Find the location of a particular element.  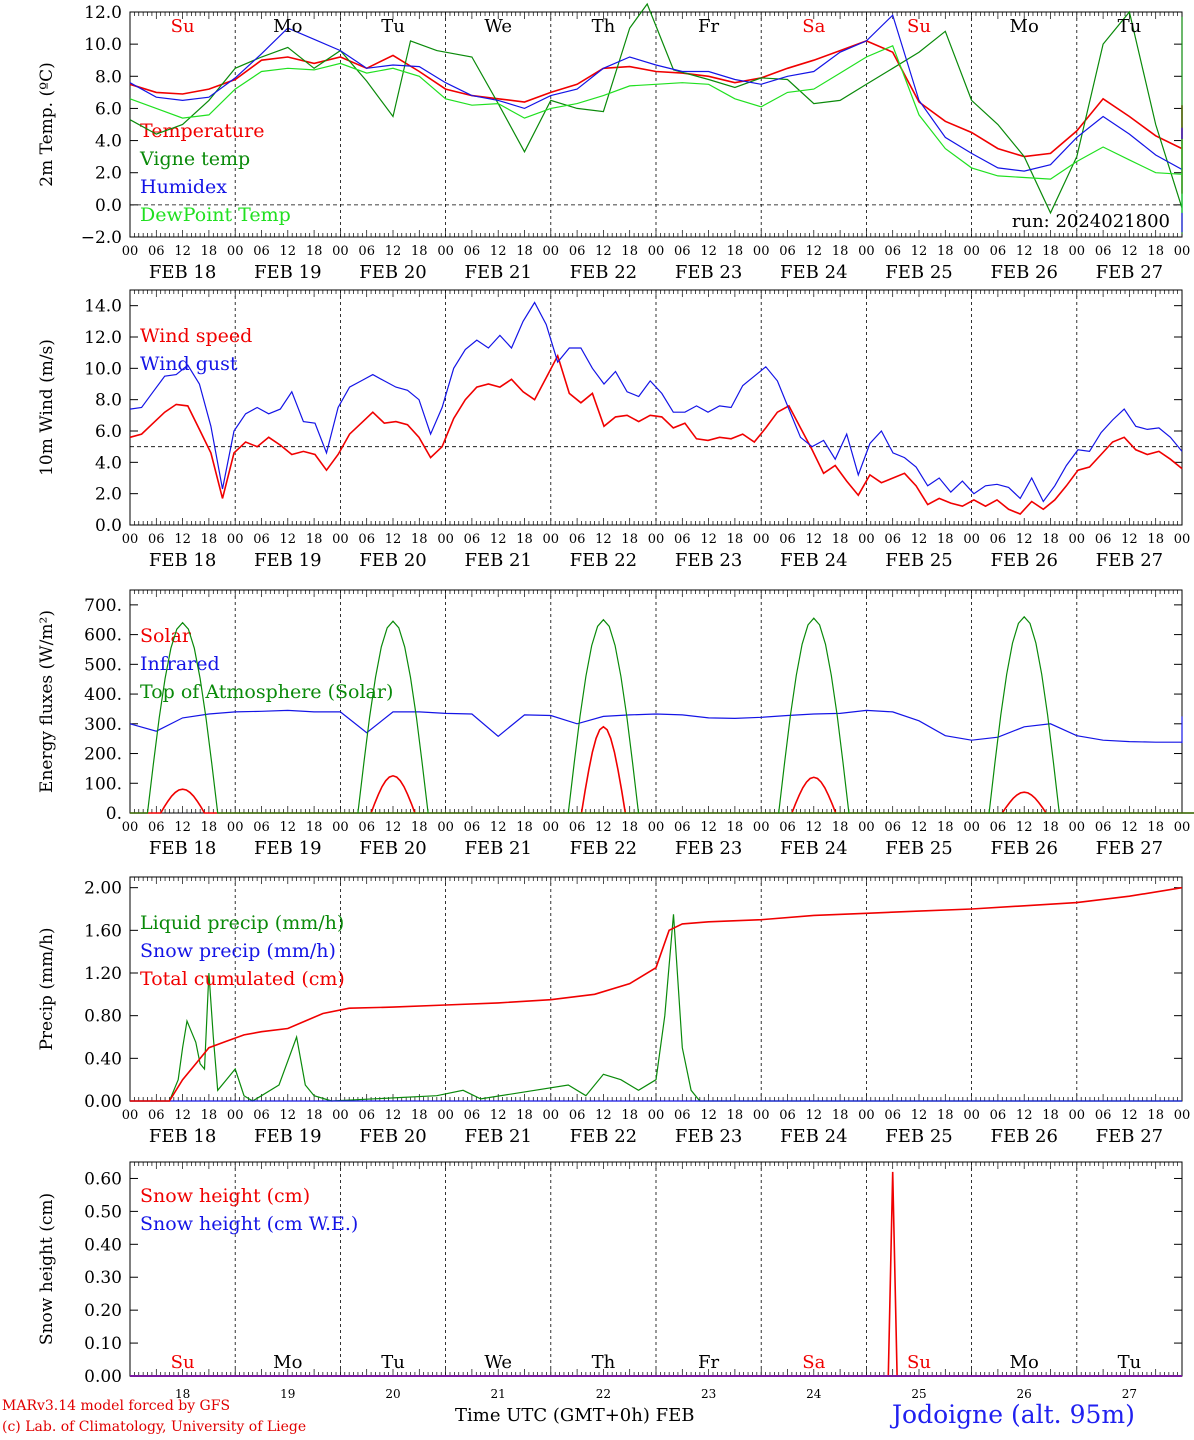

legend-entry: Vigne temp is located at coordinates (194, 159).